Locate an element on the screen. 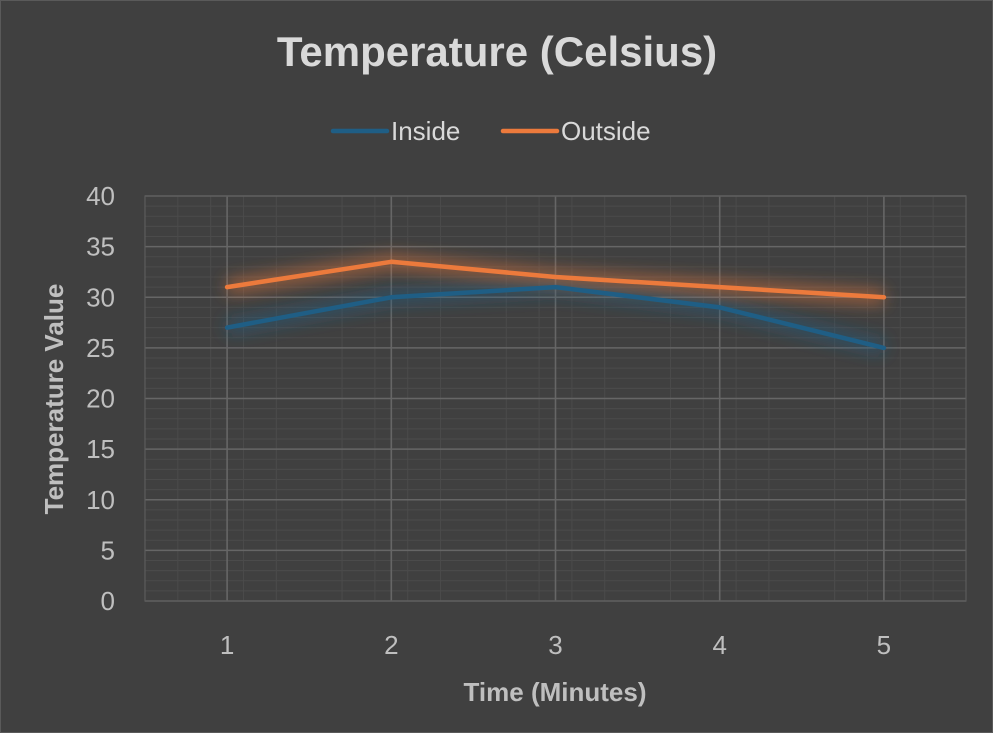 This screenshot has width=993, height=734. y-tick-label: 10 is located at coordinates (100, 500).